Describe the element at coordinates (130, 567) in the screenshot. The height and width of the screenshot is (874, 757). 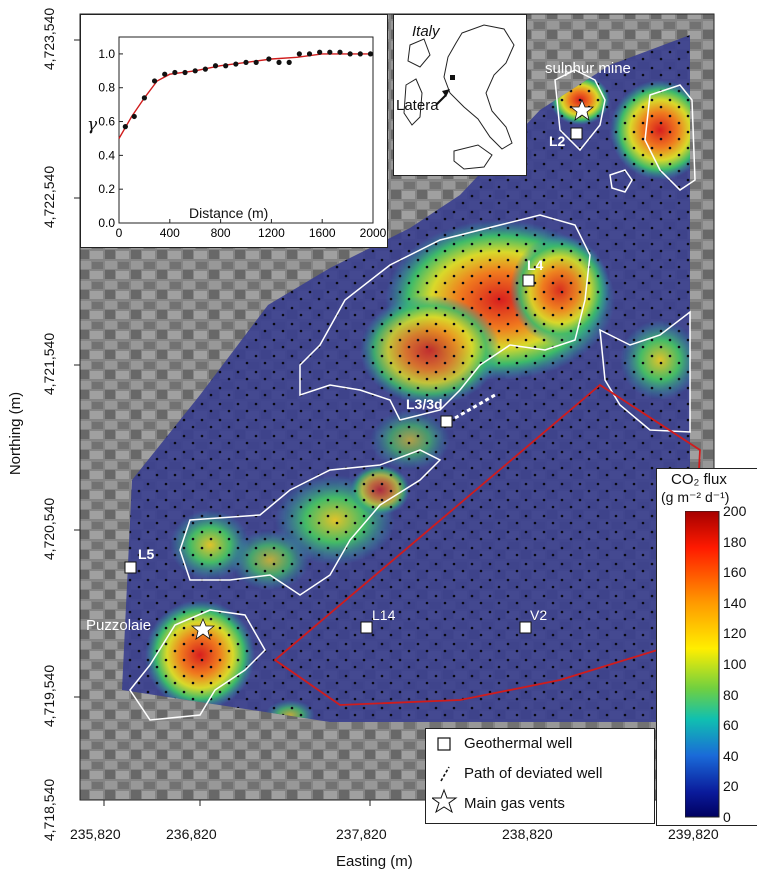
I see `well-L5` at that location.